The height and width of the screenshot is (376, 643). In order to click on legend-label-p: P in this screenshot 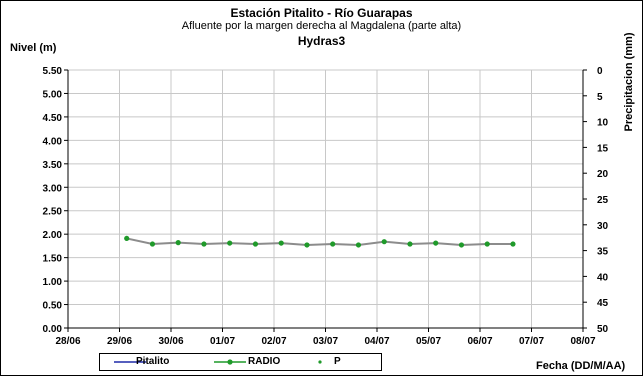, I will do `click(337, 361)`.